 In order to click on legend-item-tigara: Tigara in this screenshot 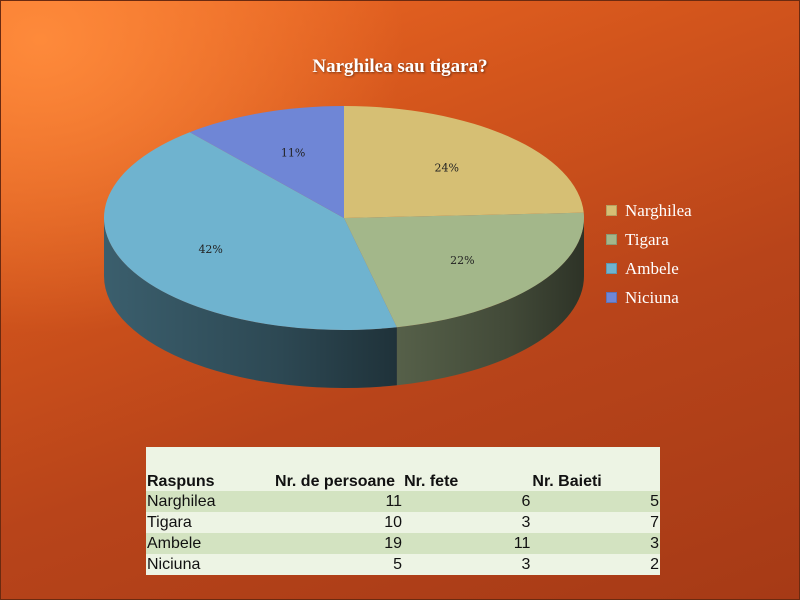, I will do `click(649, 239)`.